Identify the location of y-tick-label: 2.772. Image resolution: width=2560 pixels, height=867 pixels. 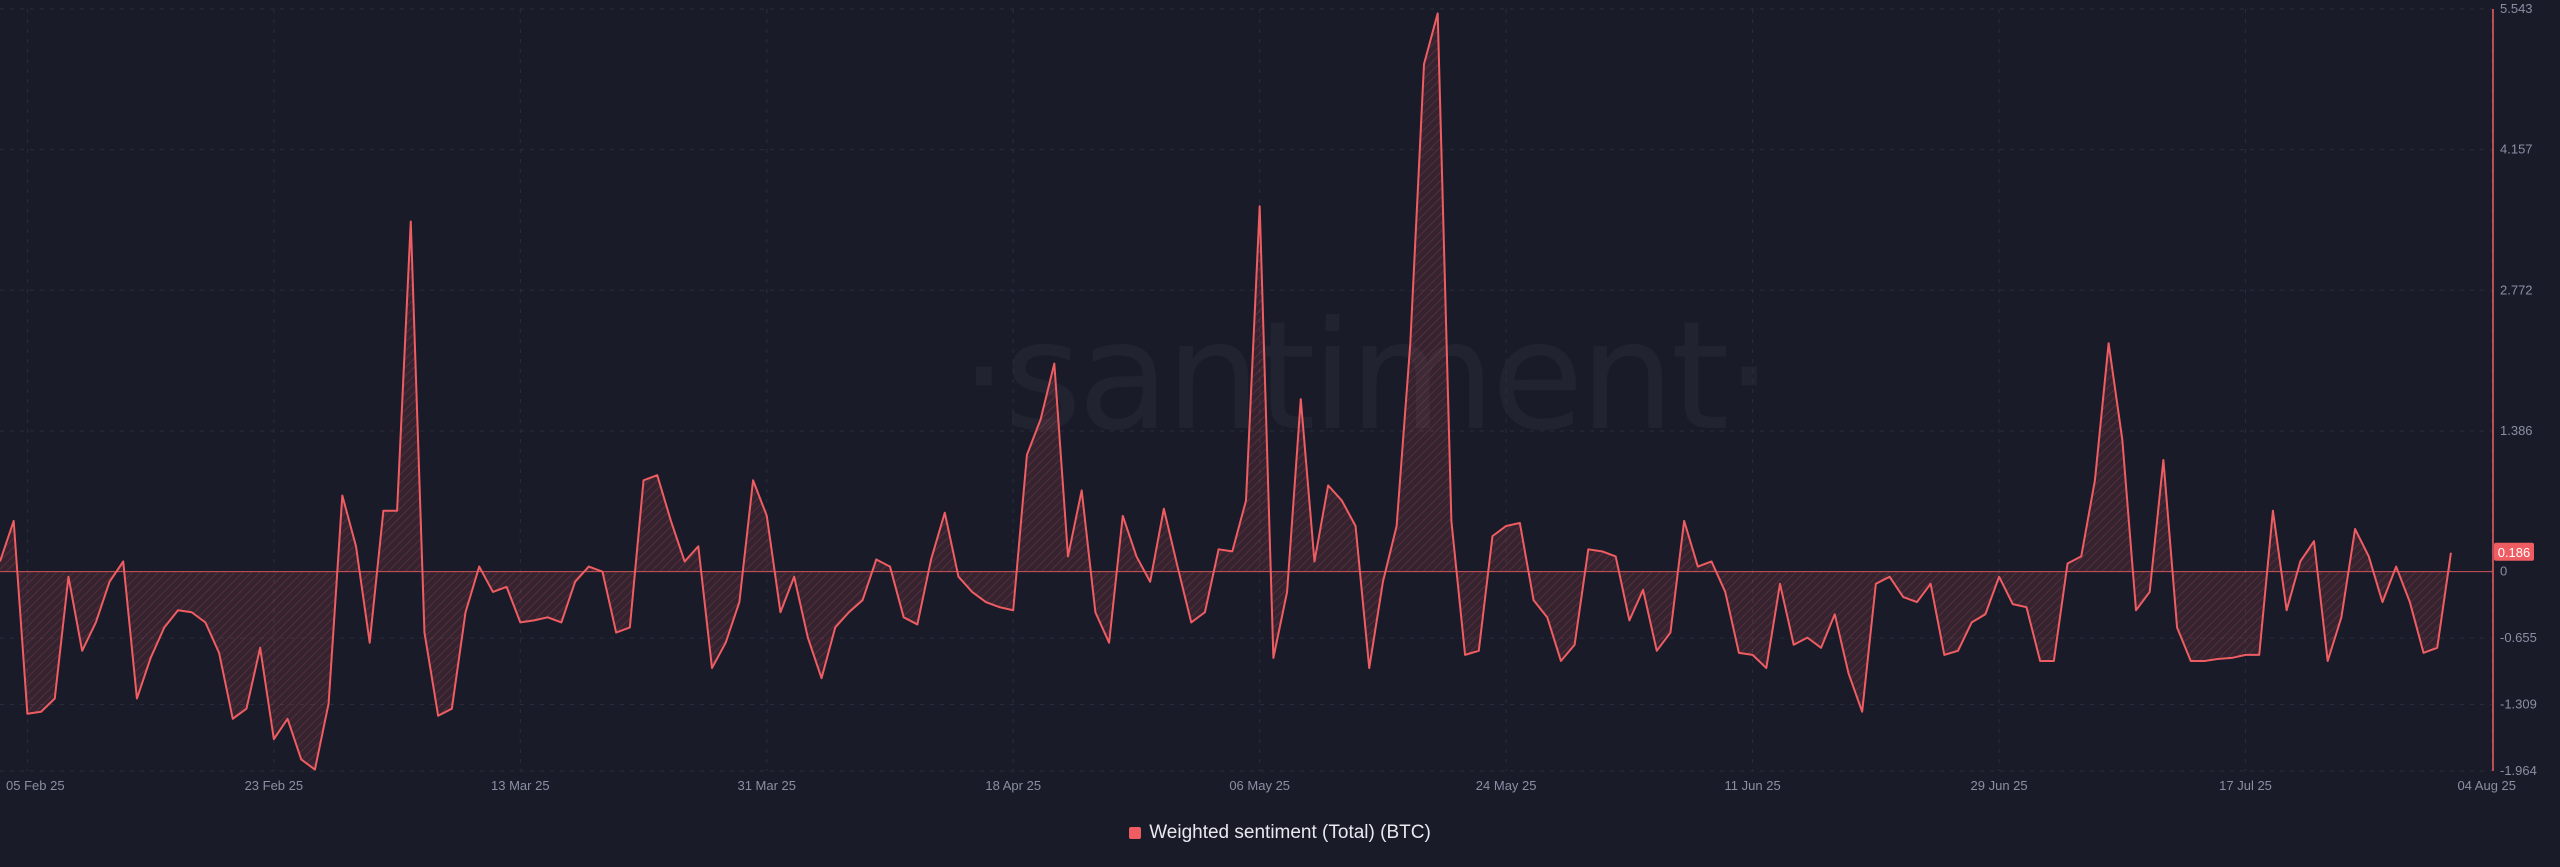
(2516, 289).